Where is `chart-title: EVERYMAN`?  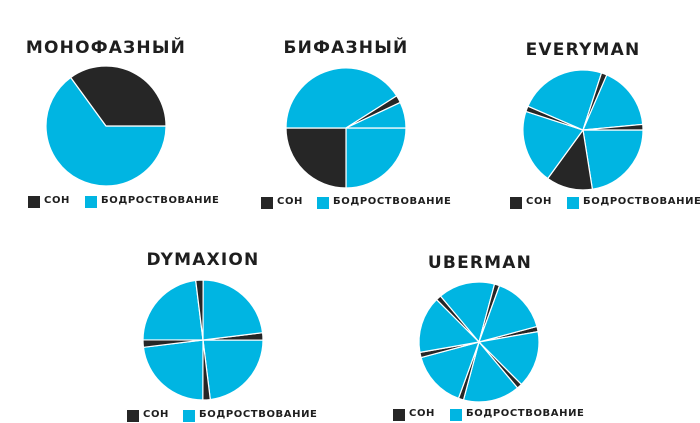 chart-title: EVERYMAN is located at coordinates (583, 50).